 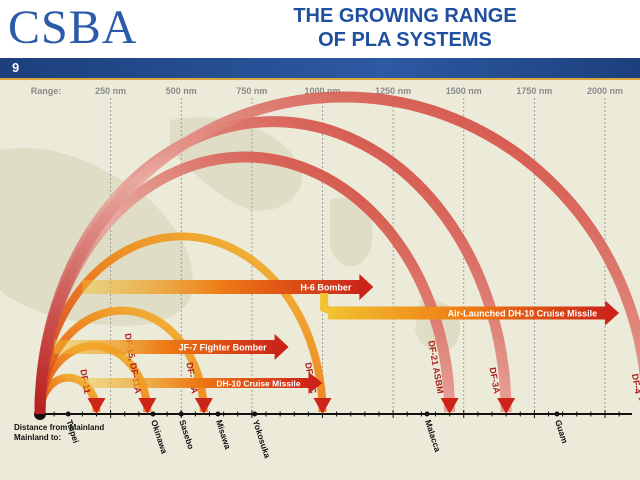 I want to click on location-marker-misawa, so click(x=218, y=414).